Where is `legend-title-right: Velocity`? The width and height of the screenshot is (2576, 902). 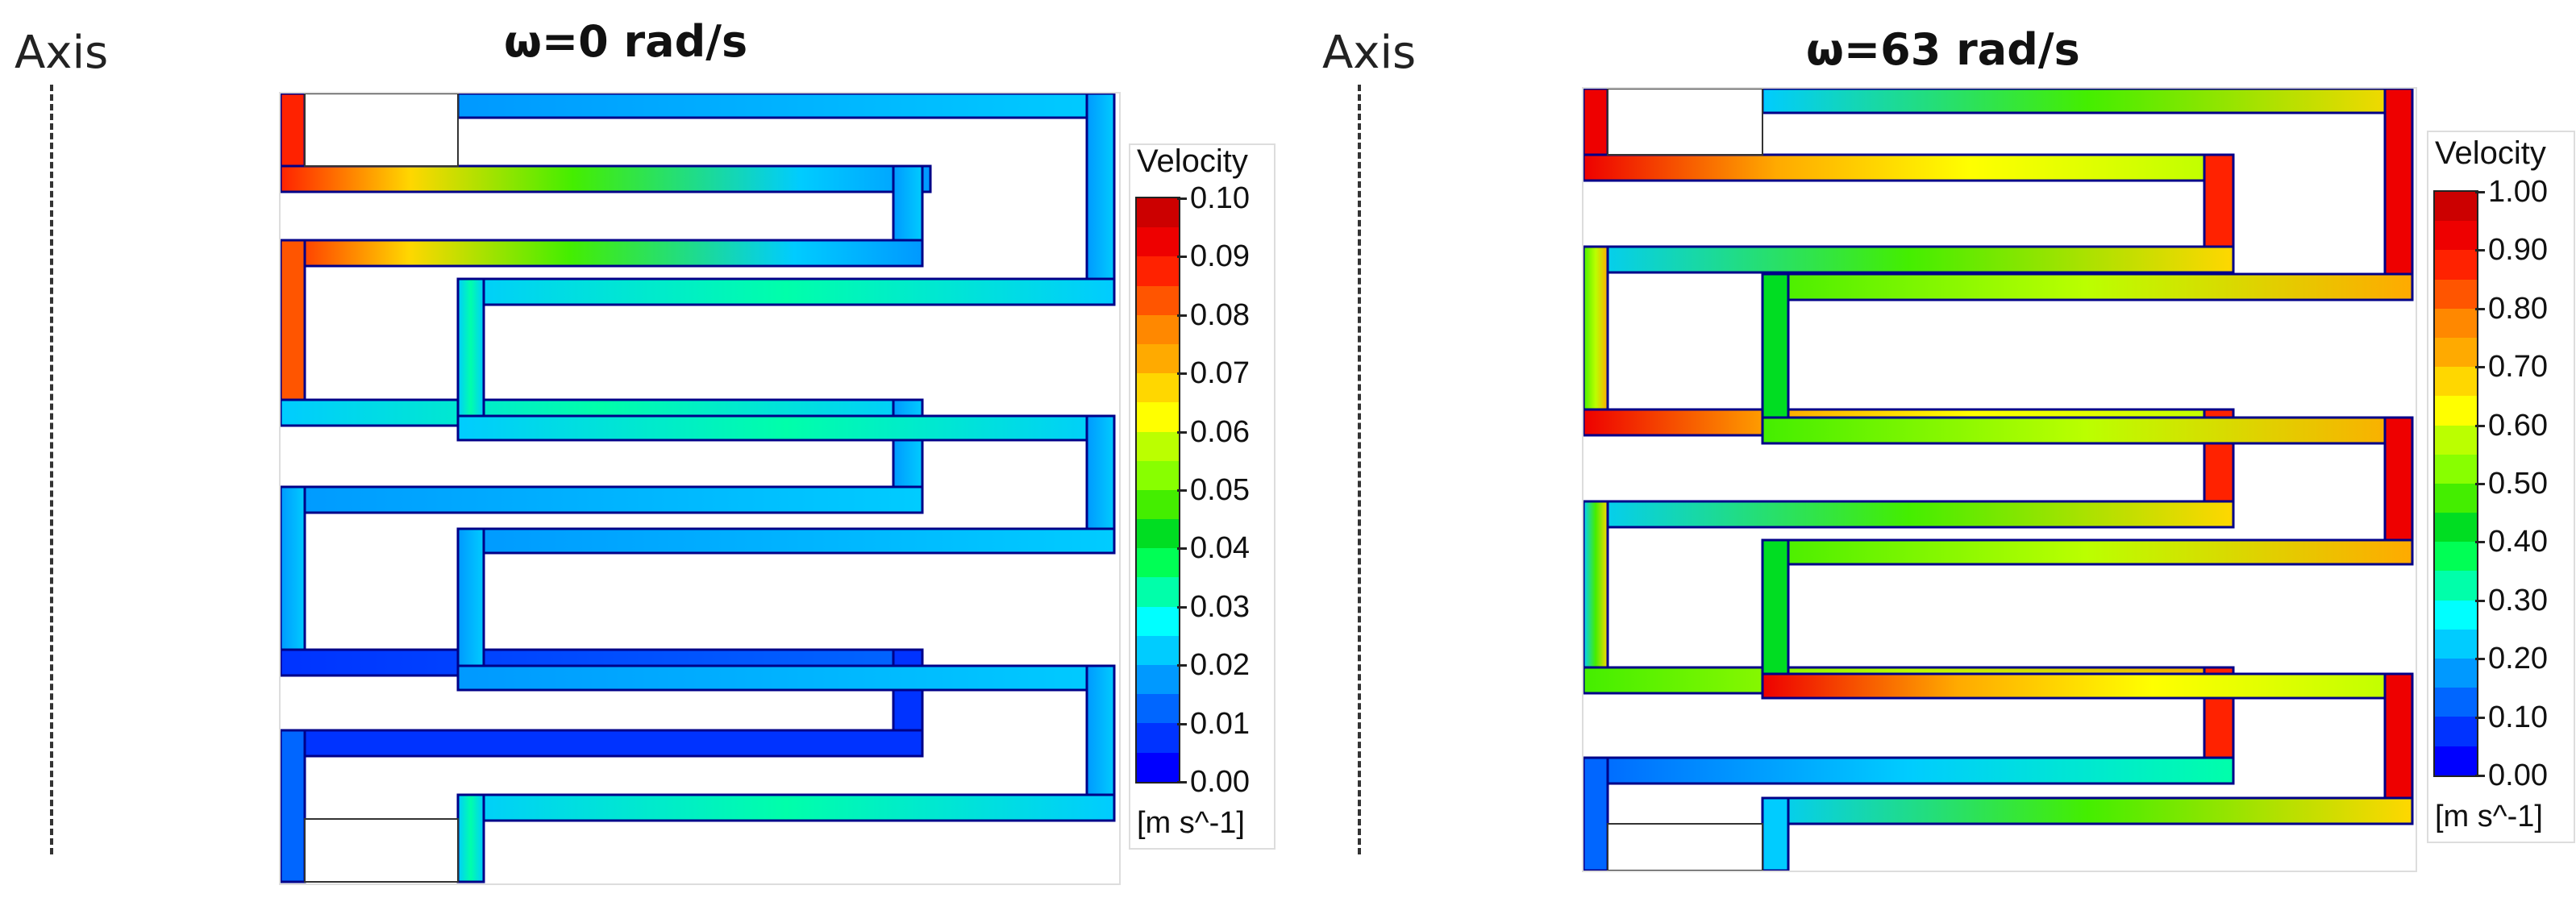
legend-title-right: Velocity is located at coordinates (2491, 153).